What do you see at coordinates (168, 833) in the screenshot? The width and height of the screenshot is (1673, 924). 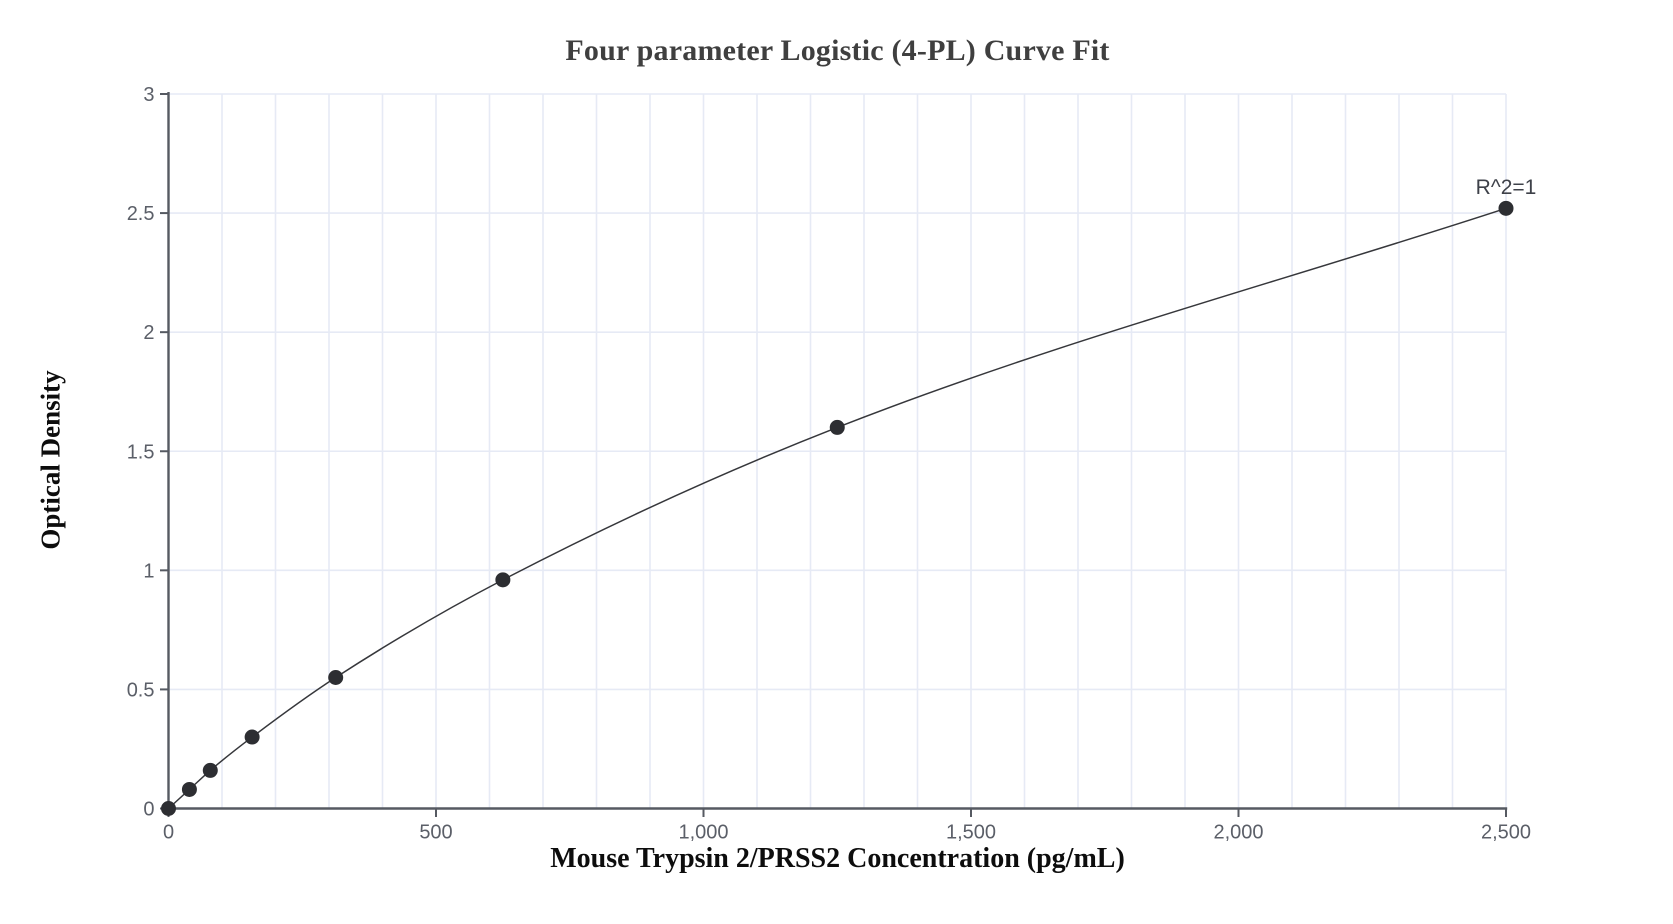 I see `x-tick-label: 0` at bounding box center [168, 833].